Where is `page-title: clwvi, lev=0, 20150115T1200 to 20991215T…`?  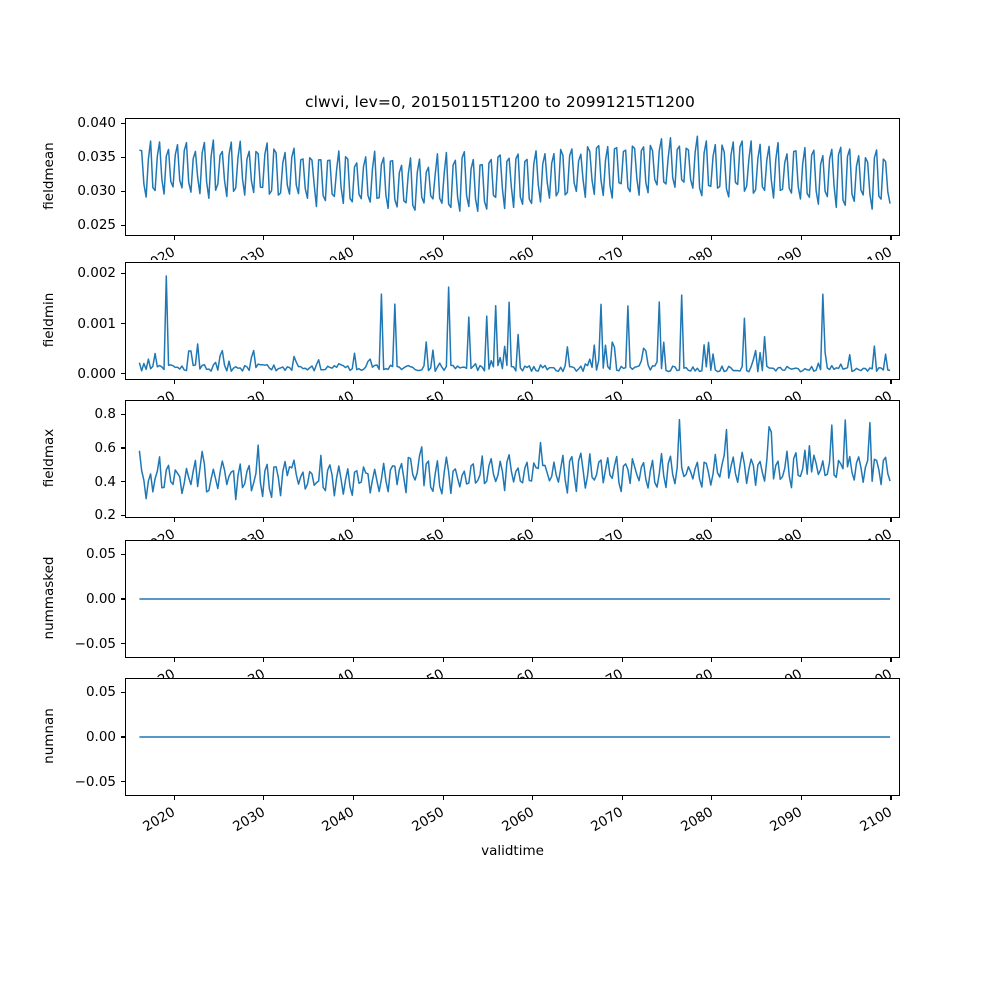 page-title: clwvi, lev=0, 20150115T1200 to 20991215T… is located at coordinates (500, 102).